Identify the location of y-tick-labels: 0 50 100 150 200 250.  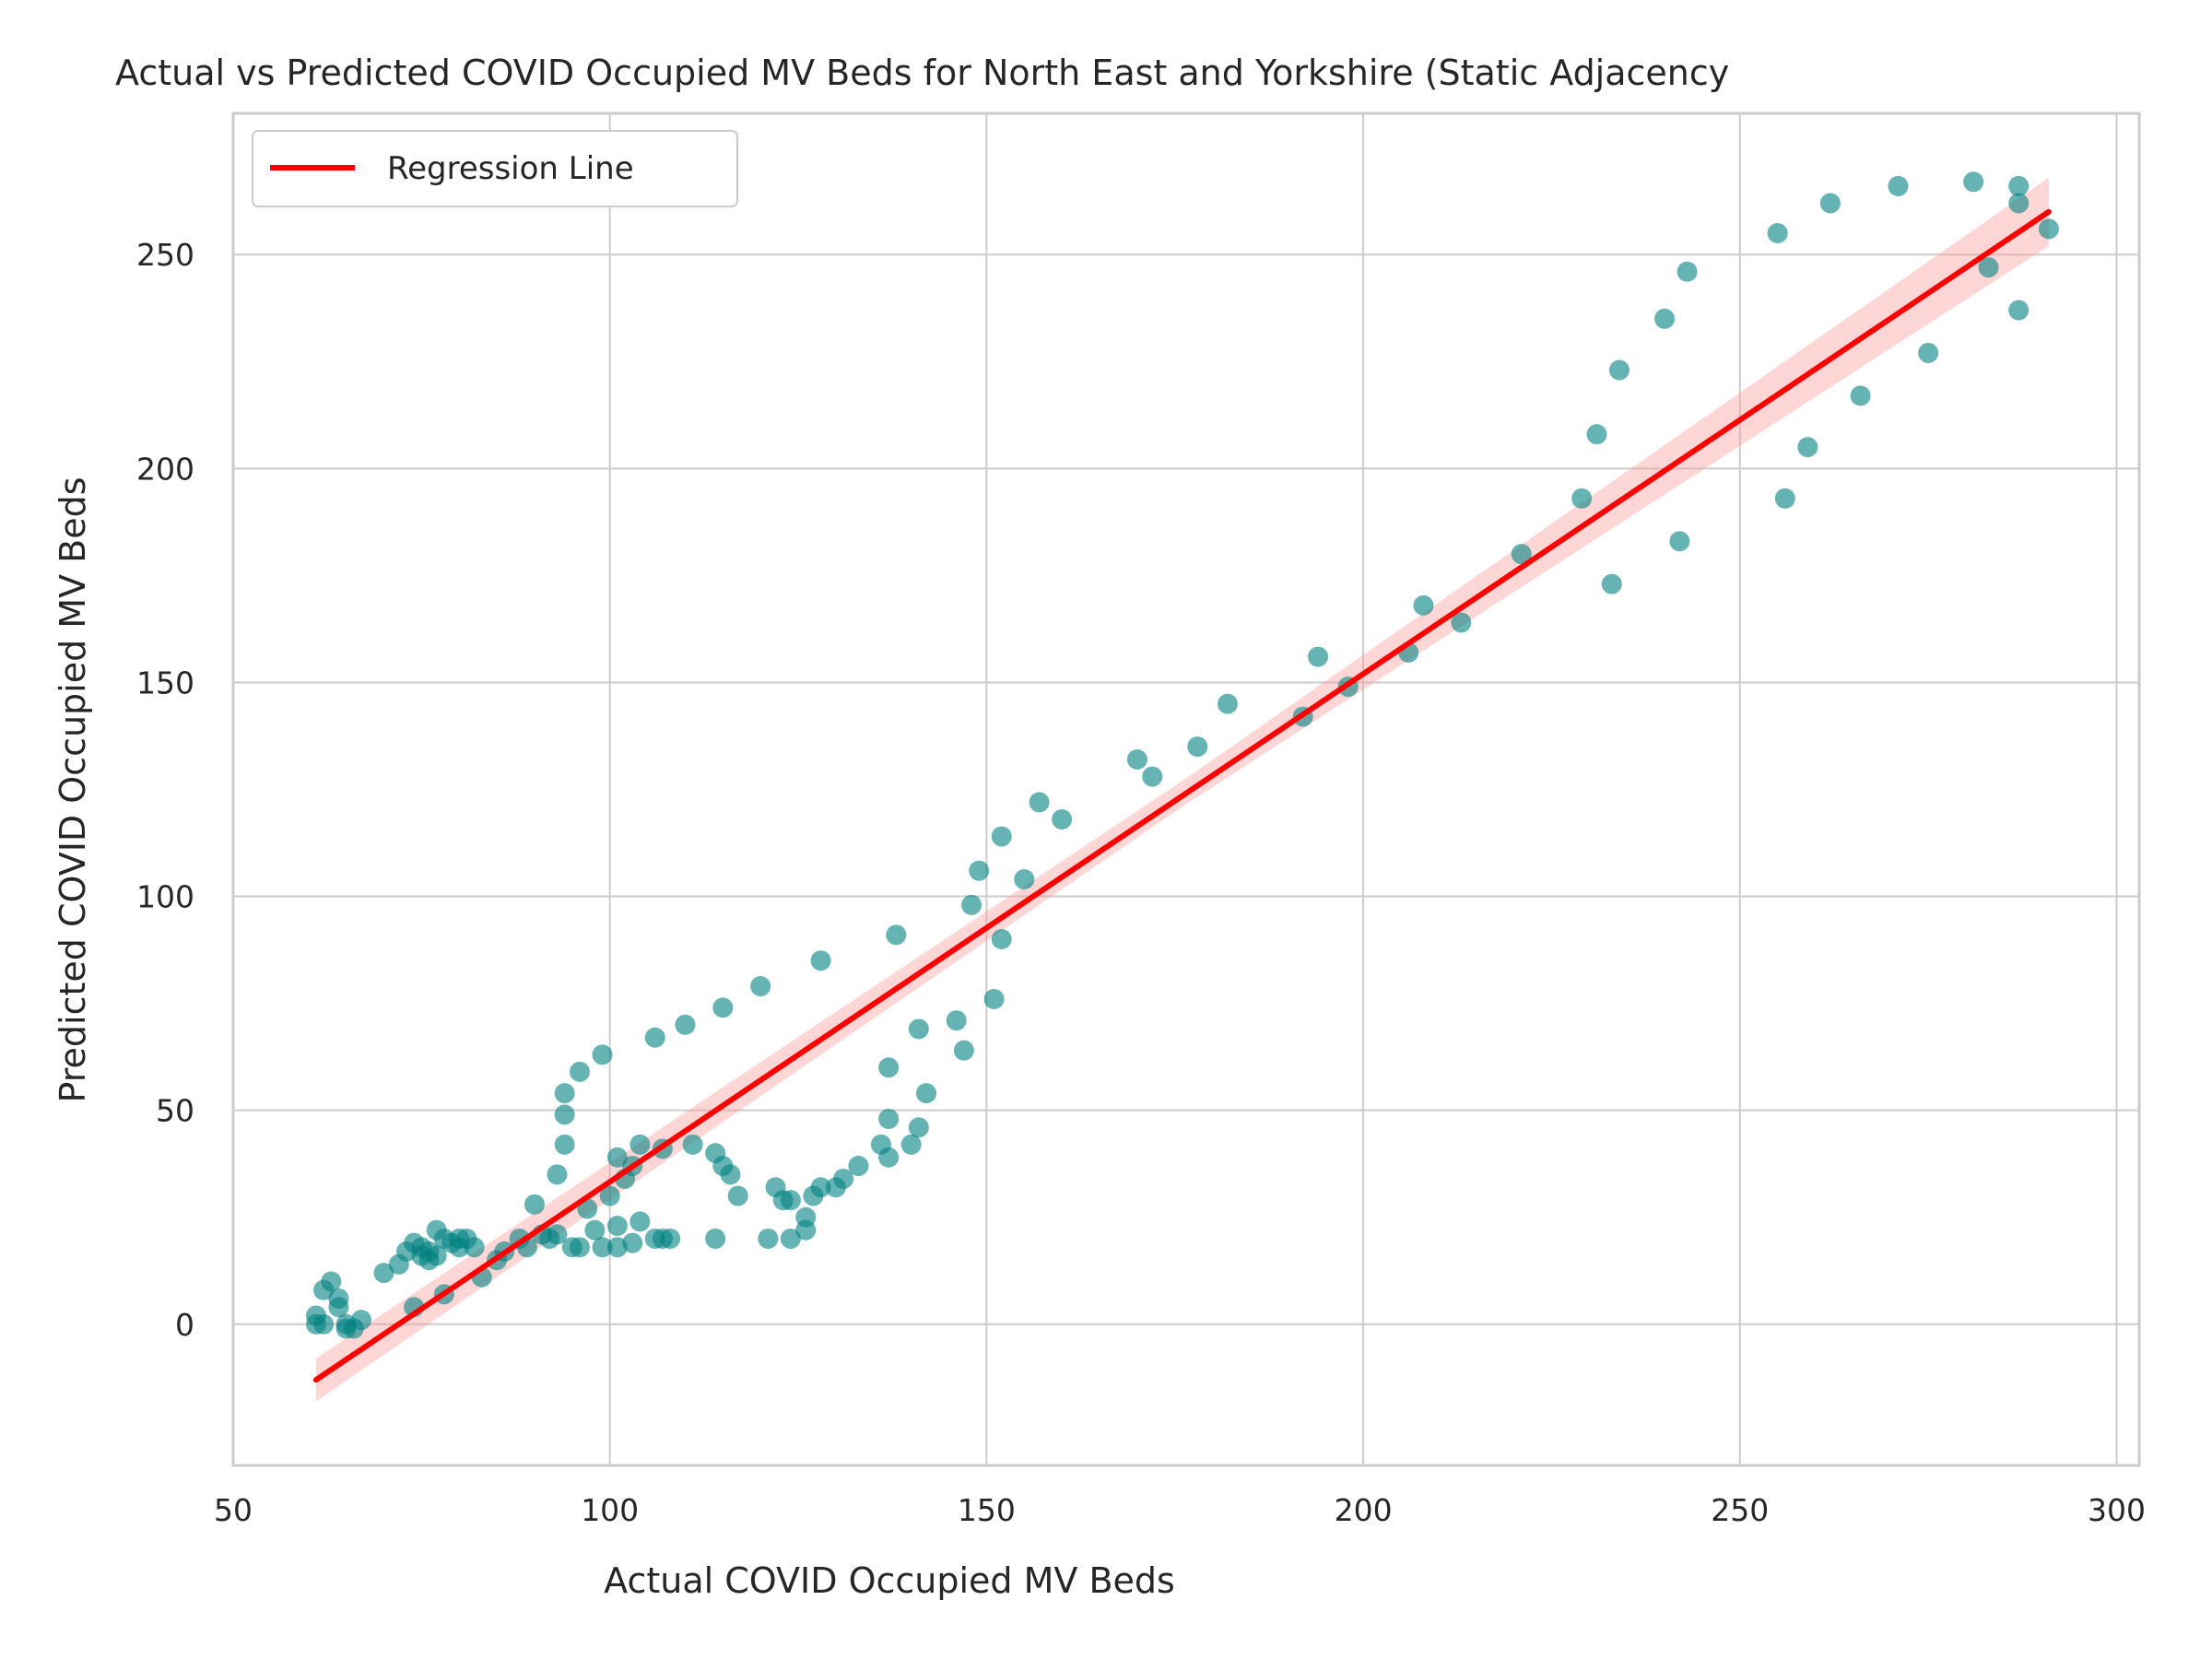
(165, 790).